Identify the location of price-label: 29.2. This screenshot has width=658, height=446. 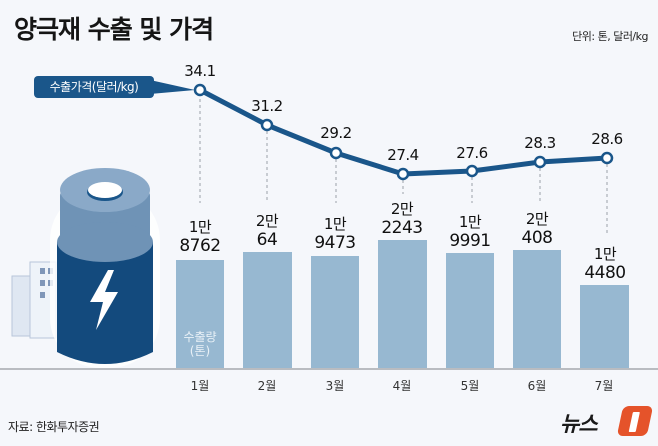
(336, 133).